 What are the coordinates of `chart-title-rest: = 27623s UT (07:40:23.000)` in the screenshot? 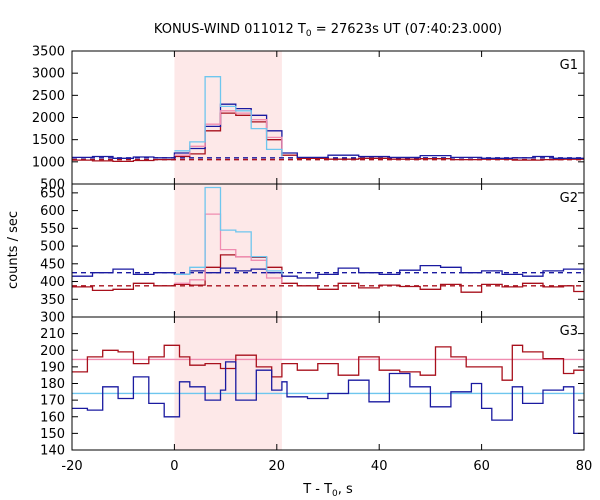 It's located at (407, 29).